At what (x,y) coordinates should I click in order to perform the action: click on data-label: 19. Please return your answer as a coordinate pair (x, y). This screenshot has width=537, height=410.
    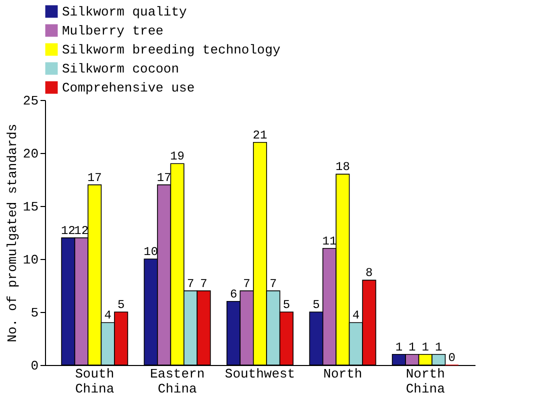
    Looking at the image, I should click on (177, 157).